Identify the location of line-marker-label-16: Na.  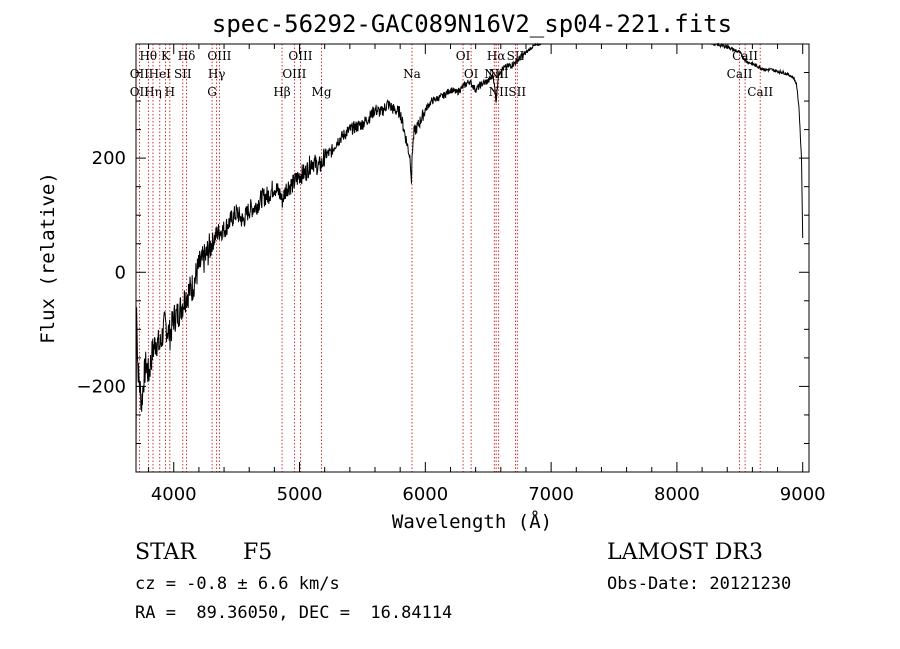
(412, 74).